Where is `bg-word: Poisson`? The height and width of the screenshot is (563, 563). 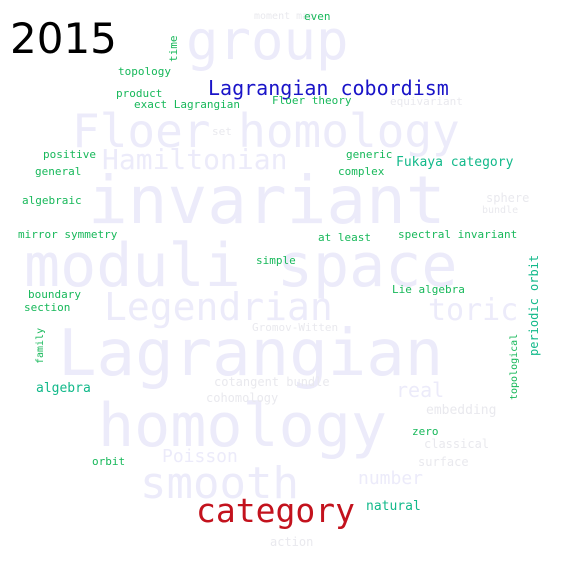 bg-word: Poisson is located at coordinates (200, 456).